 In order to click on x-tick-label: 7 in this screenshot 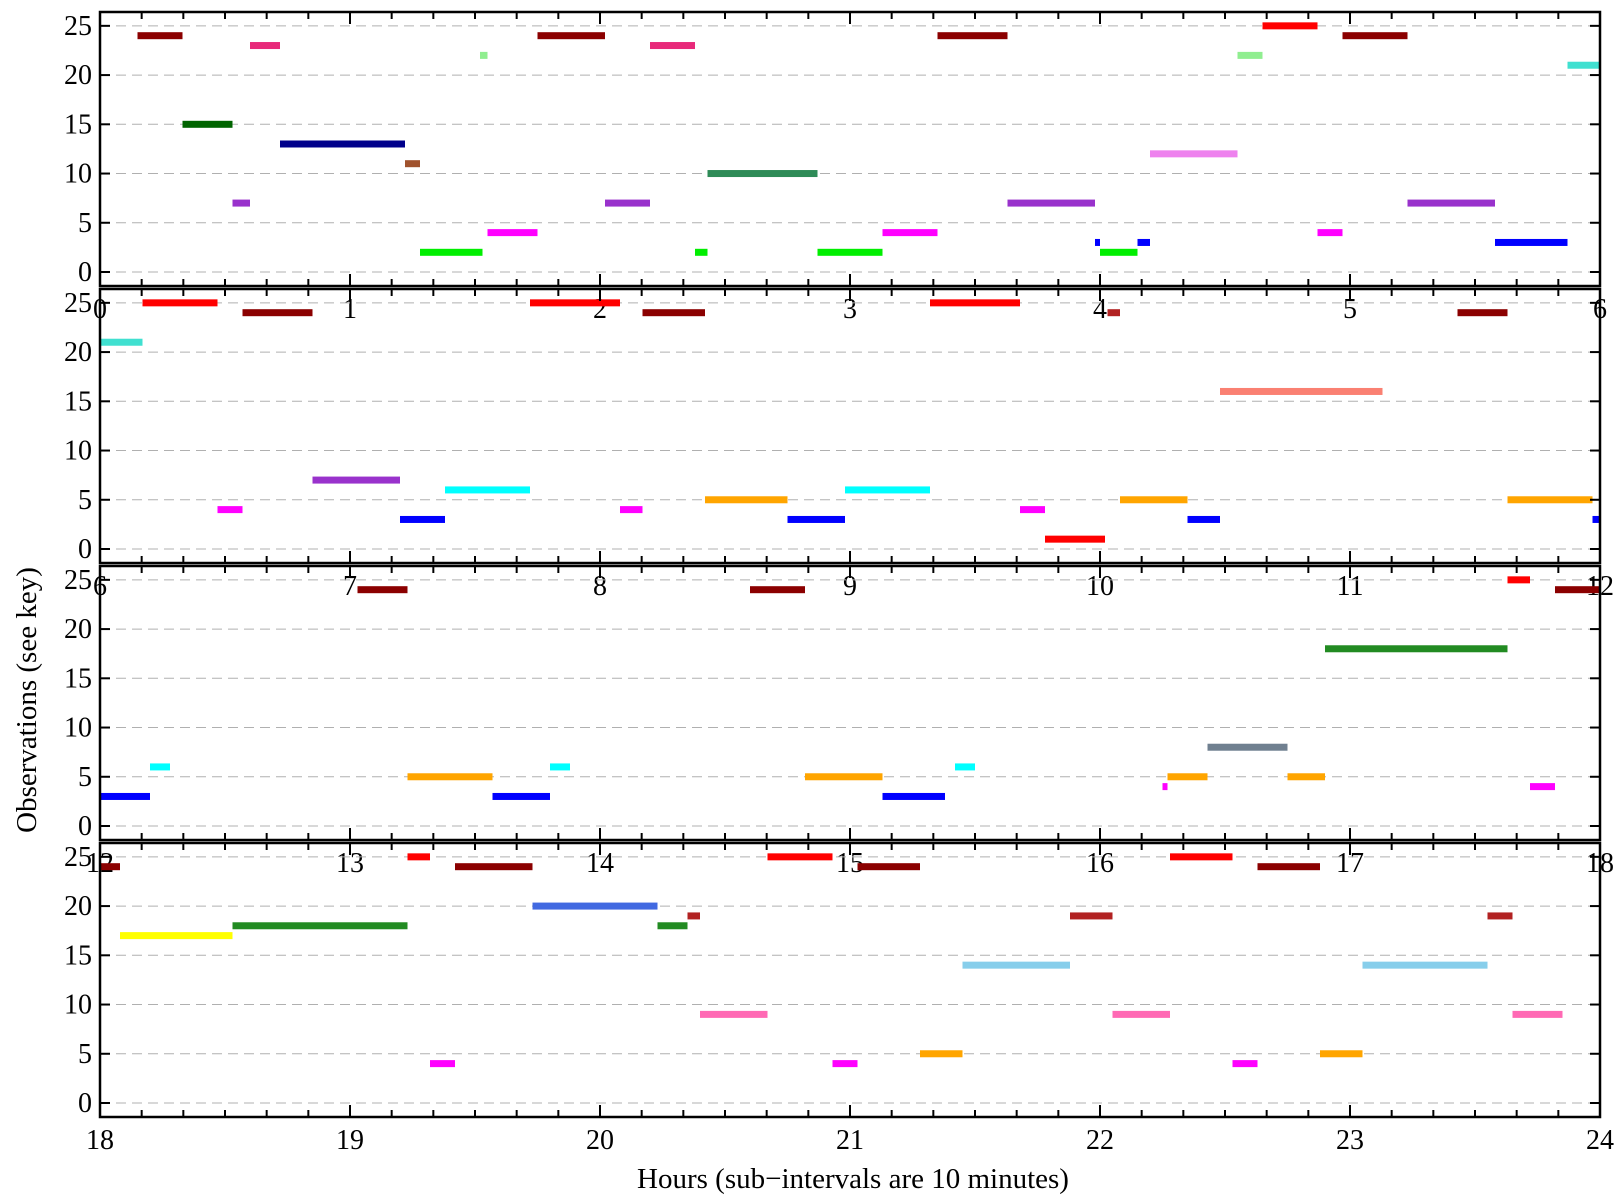, I will do `click(350, 586)`.